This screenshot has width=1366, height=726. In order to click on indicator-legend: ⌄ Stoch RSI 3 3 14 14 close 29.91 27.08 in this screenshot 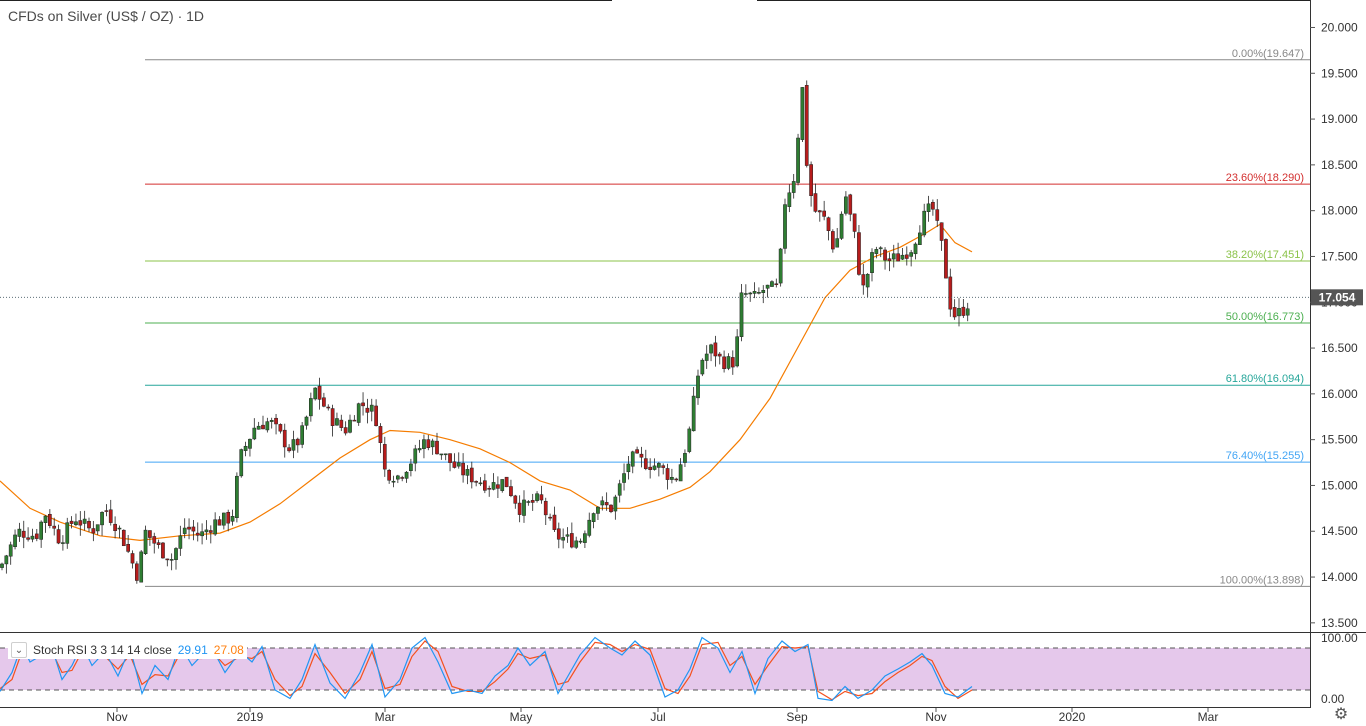, I will do `click(127, 650)`.